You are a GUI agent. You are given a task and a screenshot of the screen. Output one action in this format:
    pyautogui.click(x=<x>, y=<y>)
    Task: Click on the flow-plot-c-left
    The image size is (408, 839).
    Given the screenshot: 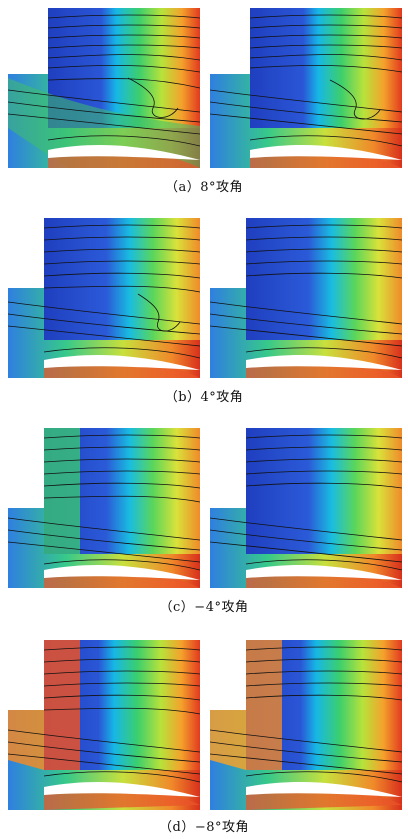 What is the action you would take?
    pyautogui.click(x=104, y=508)
    